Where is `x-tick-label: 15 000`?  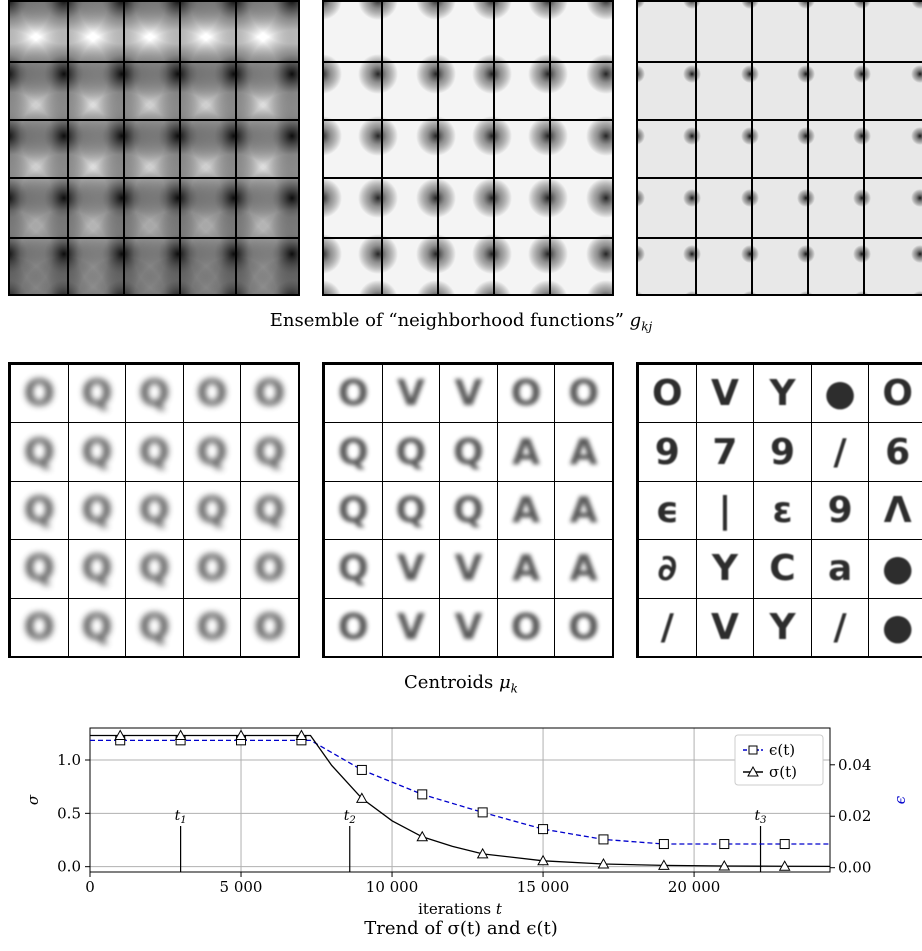
x-tick-label: 15 000 is located at coordinates (543, 887).